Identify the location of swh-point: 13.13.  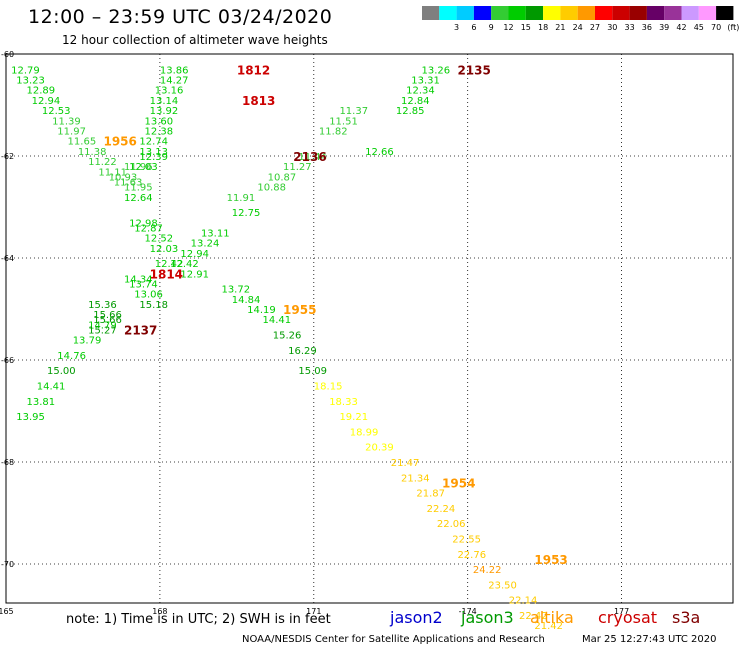
(153, 152).